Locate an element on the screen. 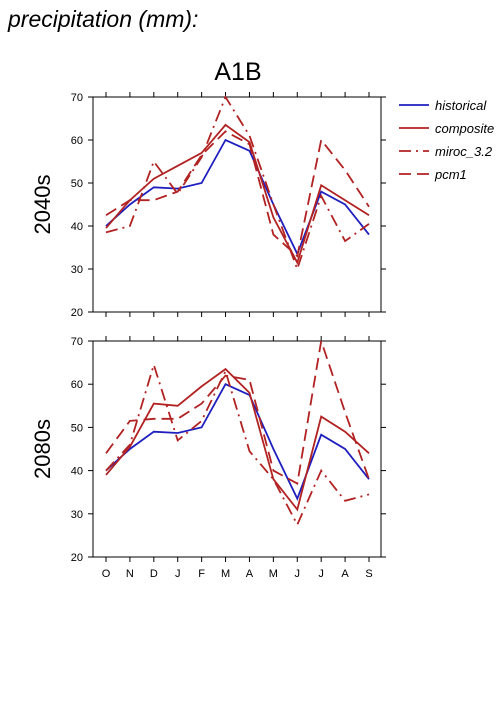 The height and width of the screenshot is (709, 501). legend-label: pcm1 is located at coordinates (450, 174).